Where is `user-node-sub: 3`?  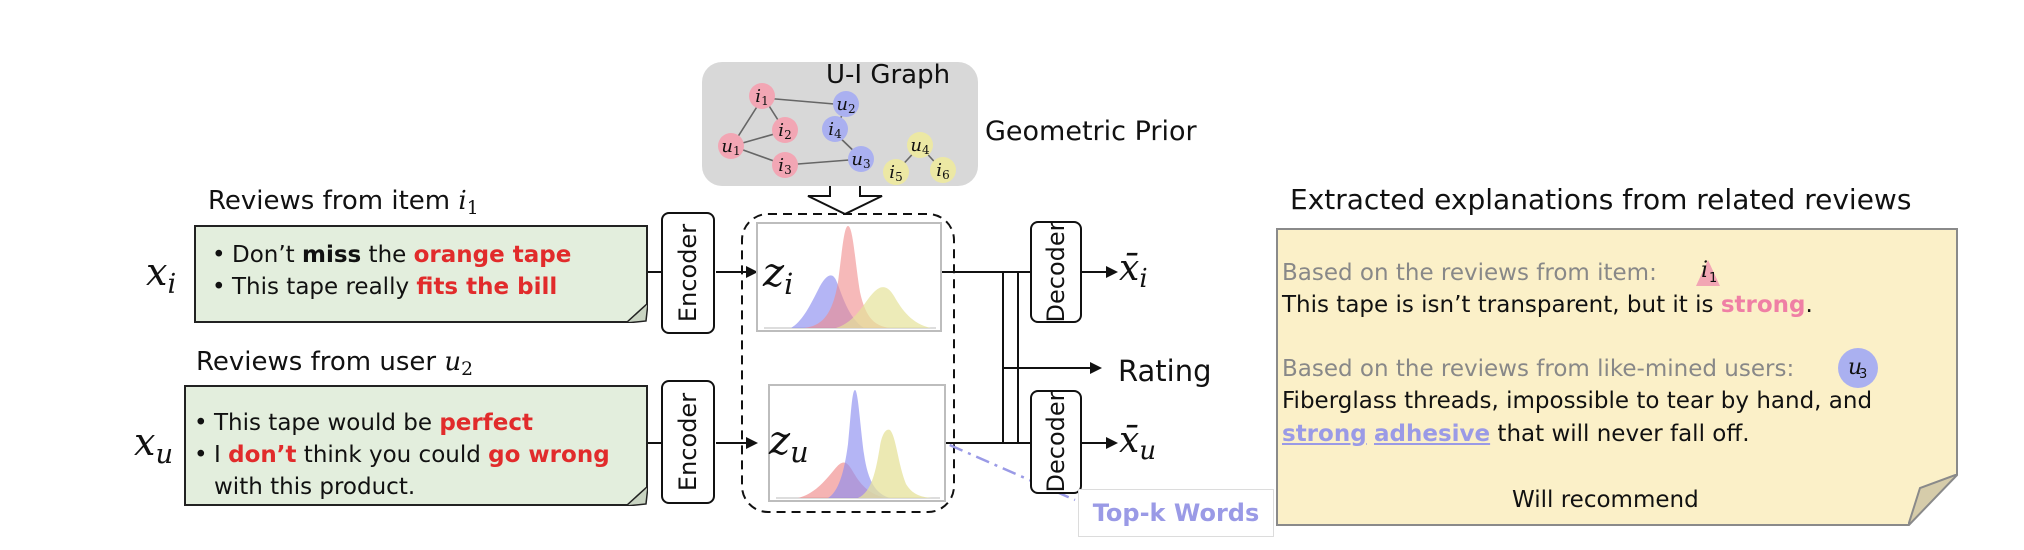
user-node-sub: 3 is located at coordinates (1863, 374).